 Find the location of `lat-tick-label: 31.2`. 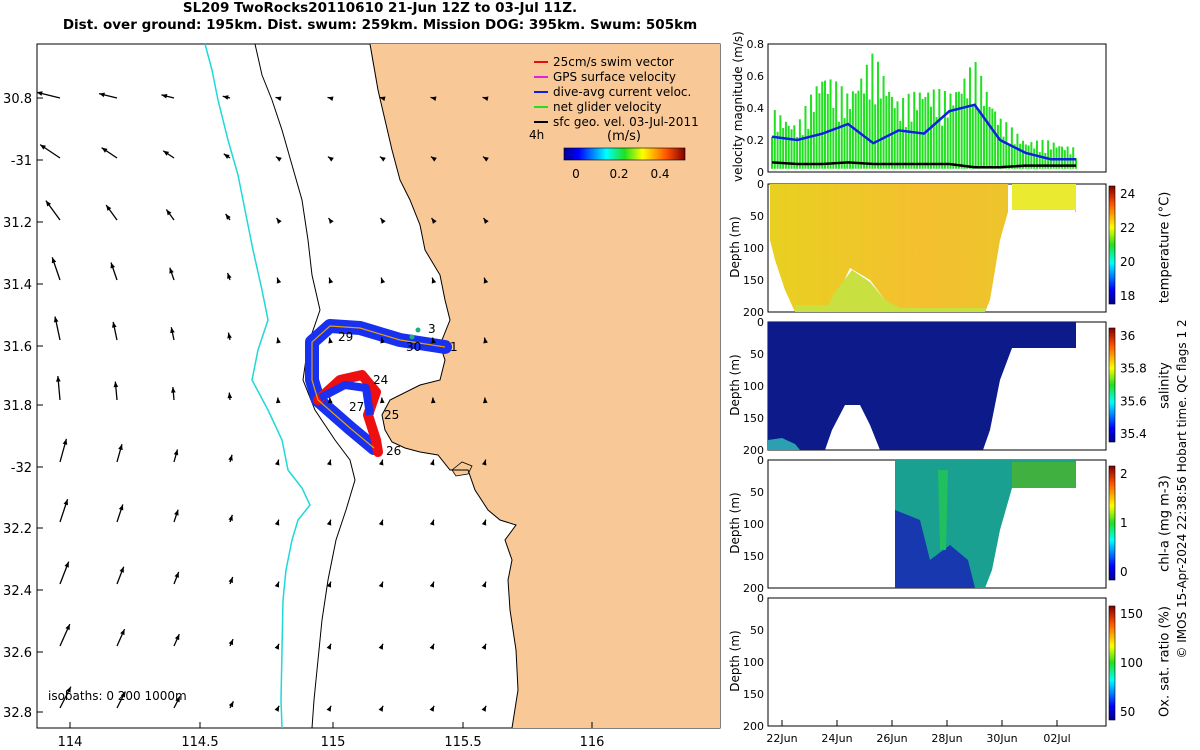

lat-tick-label: 31.2 is located at coordinates (17, 223).